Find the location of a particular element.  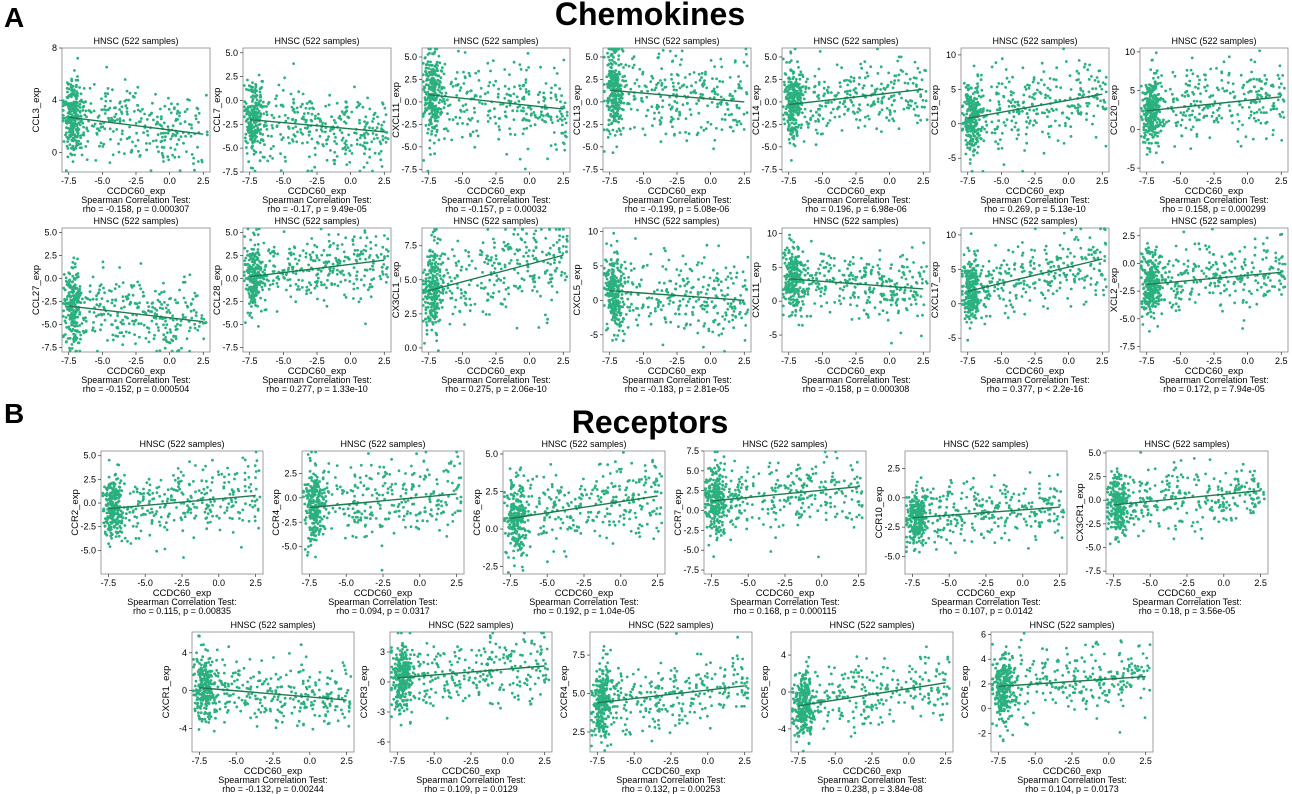

y-tick-label: -5 is located at coordinates (1131, 168).